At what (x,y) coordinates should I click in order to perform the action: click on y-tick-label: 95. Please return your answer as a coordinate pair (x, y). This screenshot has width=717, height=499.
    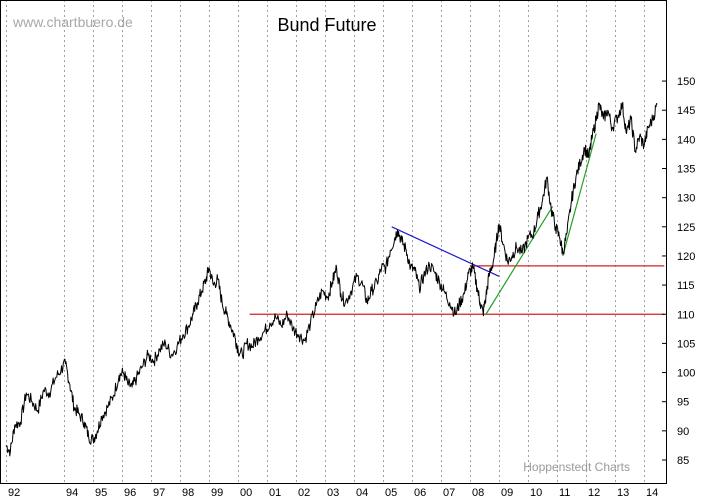
    Looking at the image, I should click on (683, 403).